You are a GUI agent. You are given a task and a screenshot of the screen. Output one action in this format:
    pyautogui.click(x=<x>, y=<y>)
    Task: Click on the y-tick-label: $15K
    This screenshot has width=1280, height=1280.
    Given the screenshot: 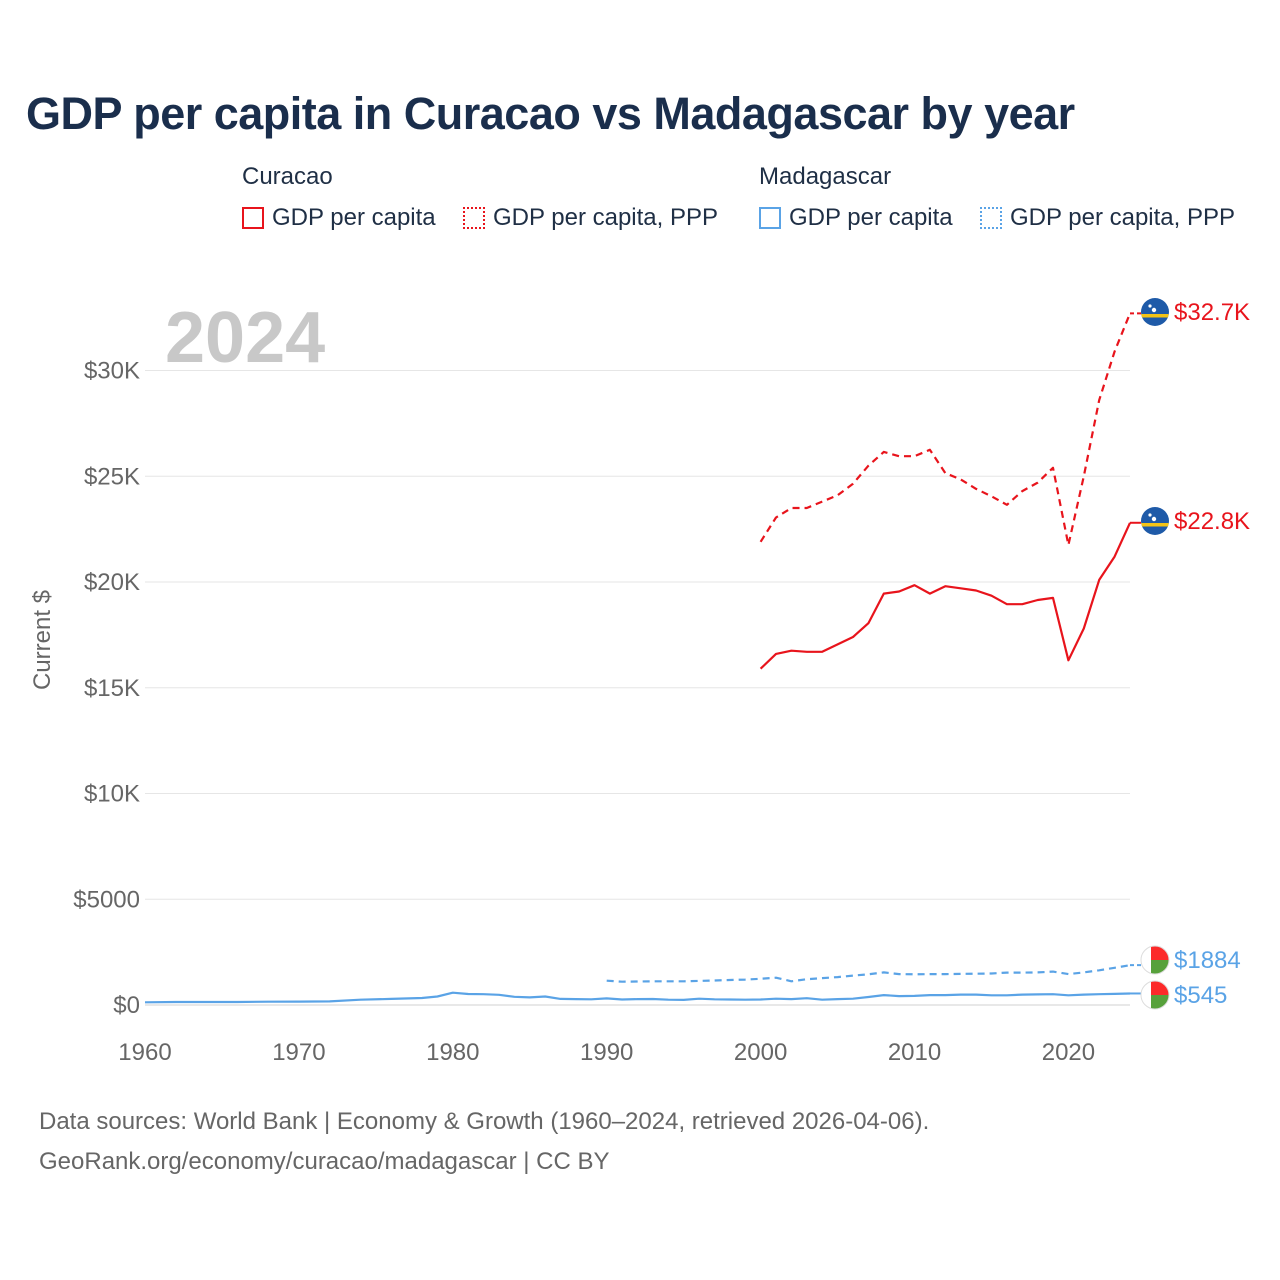 What is the action you would take?
    pyautogui.click(x=112, y=688)
    